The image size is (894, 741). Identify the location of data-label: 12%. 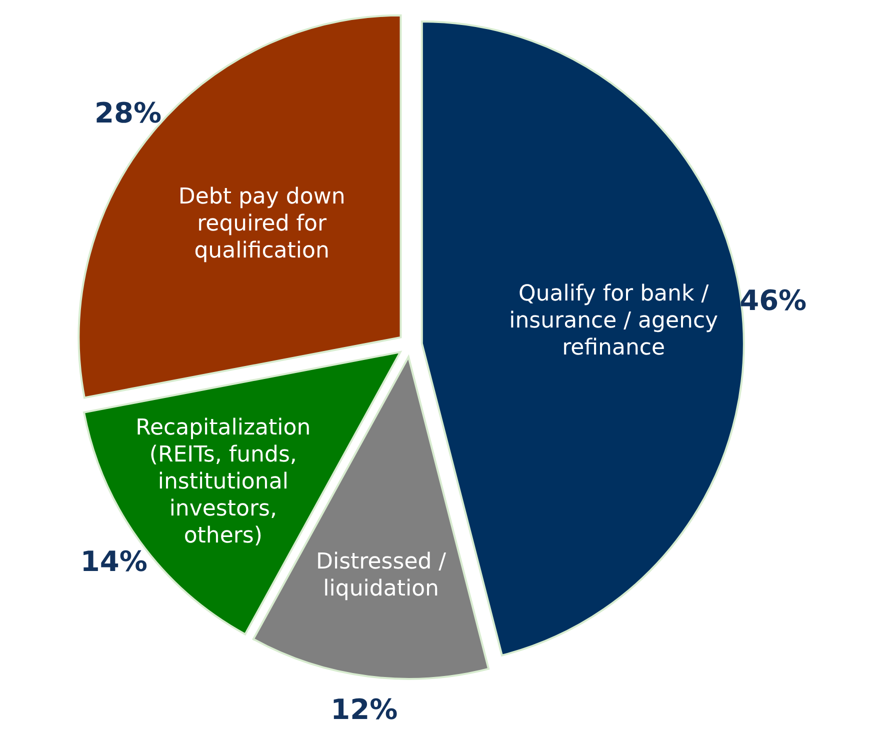
(364, 709).